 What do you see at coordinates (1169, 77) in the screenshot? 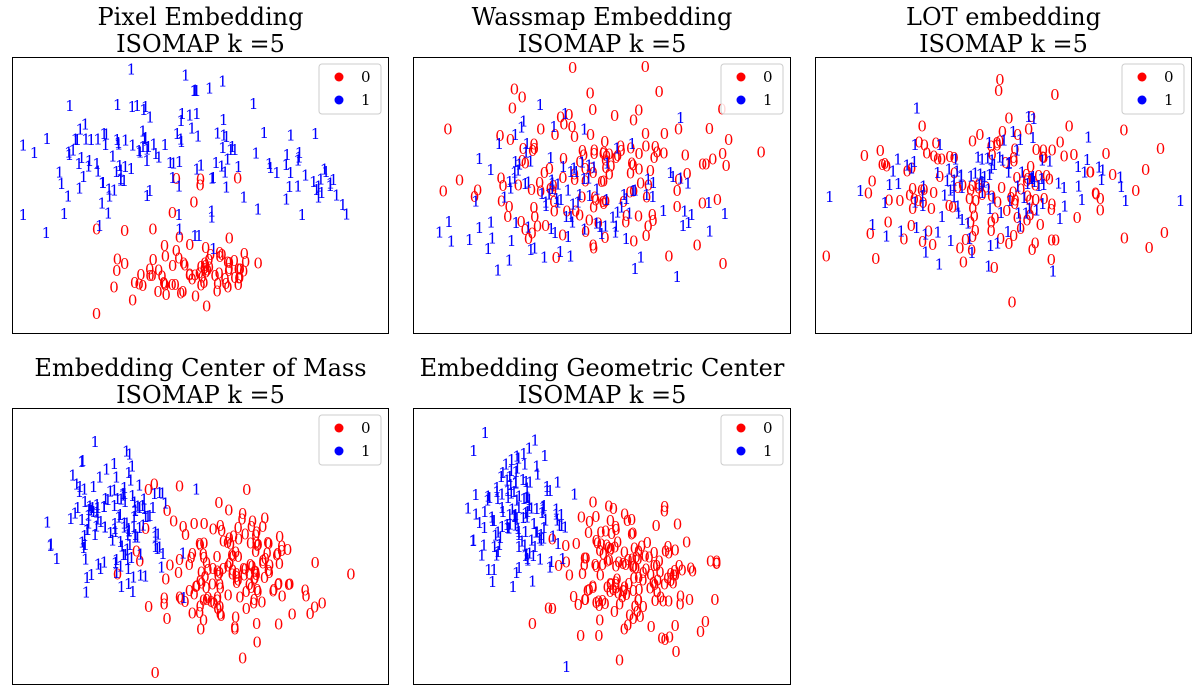
I see `legend-label-0: 0` at bounding box center [1169, 77].